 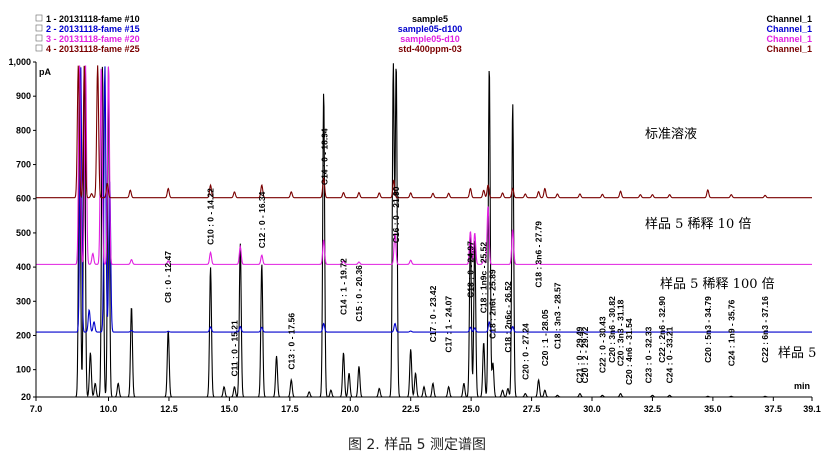 What do you see at coordinates (359, 293) in the screenshot?
I see `peak-label: C15 : 0 - 20.36` at bounding box center [359, 293].